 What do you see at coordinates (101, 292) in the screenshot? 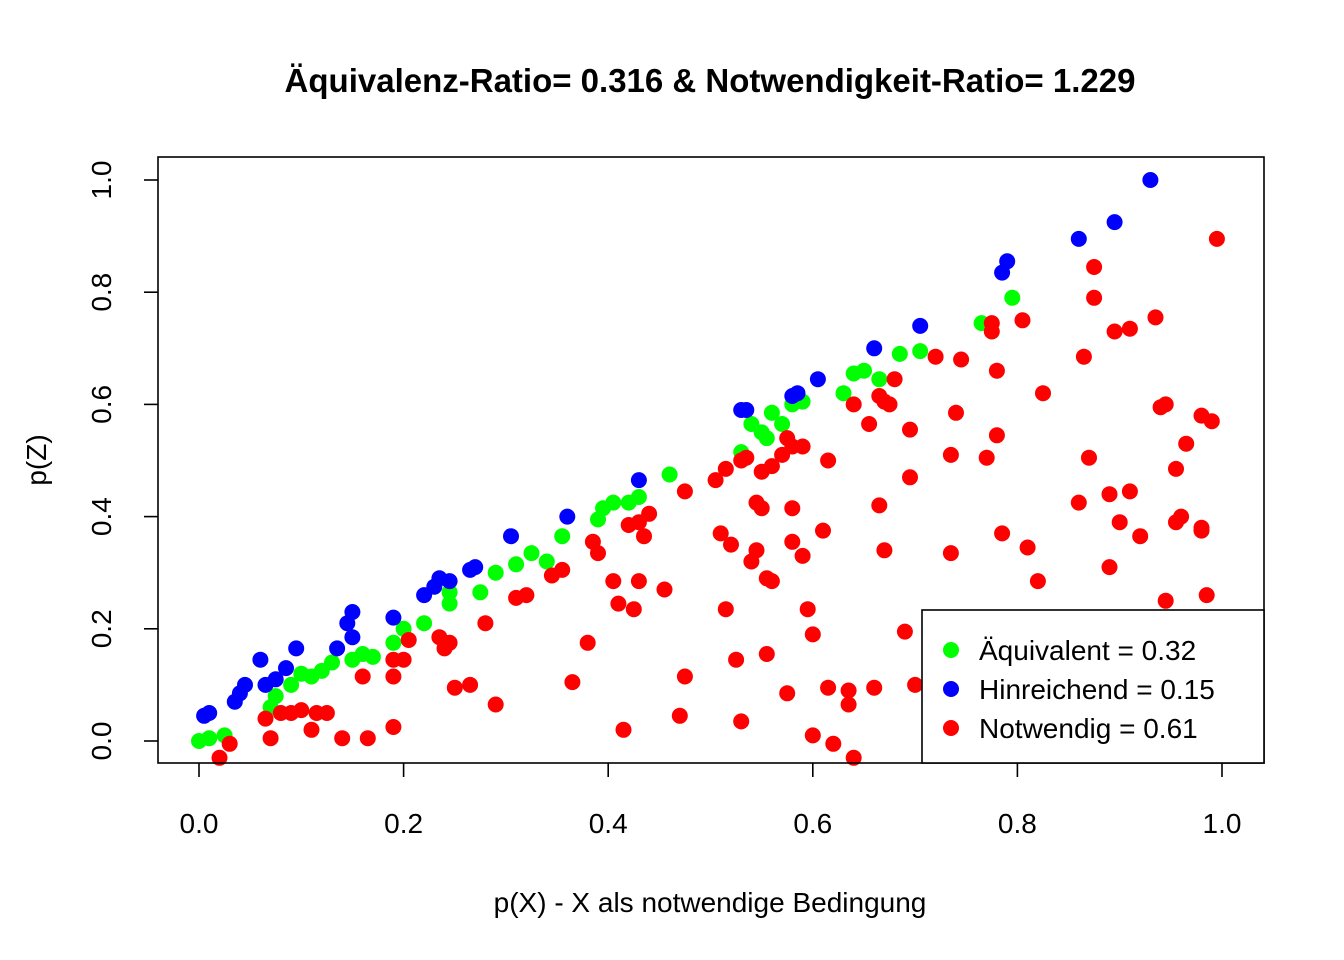
I see `y-tick-label: 0.8` at bounding box center [101, 292].